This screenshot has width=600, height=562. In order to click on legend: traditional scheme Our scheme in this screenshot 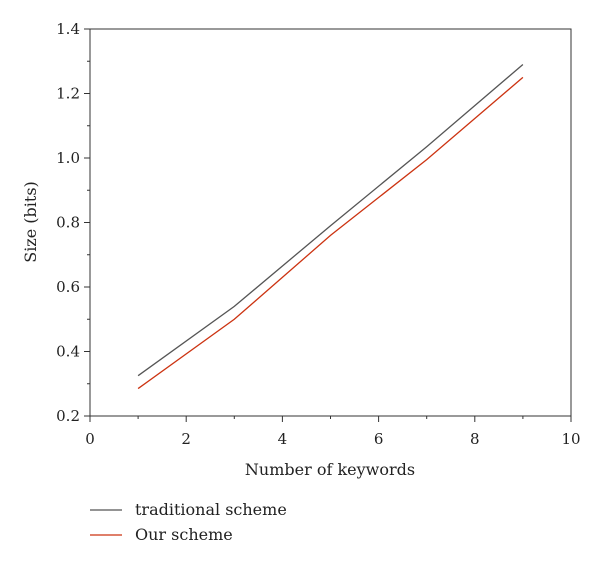, I will do `click(188, 522)`.